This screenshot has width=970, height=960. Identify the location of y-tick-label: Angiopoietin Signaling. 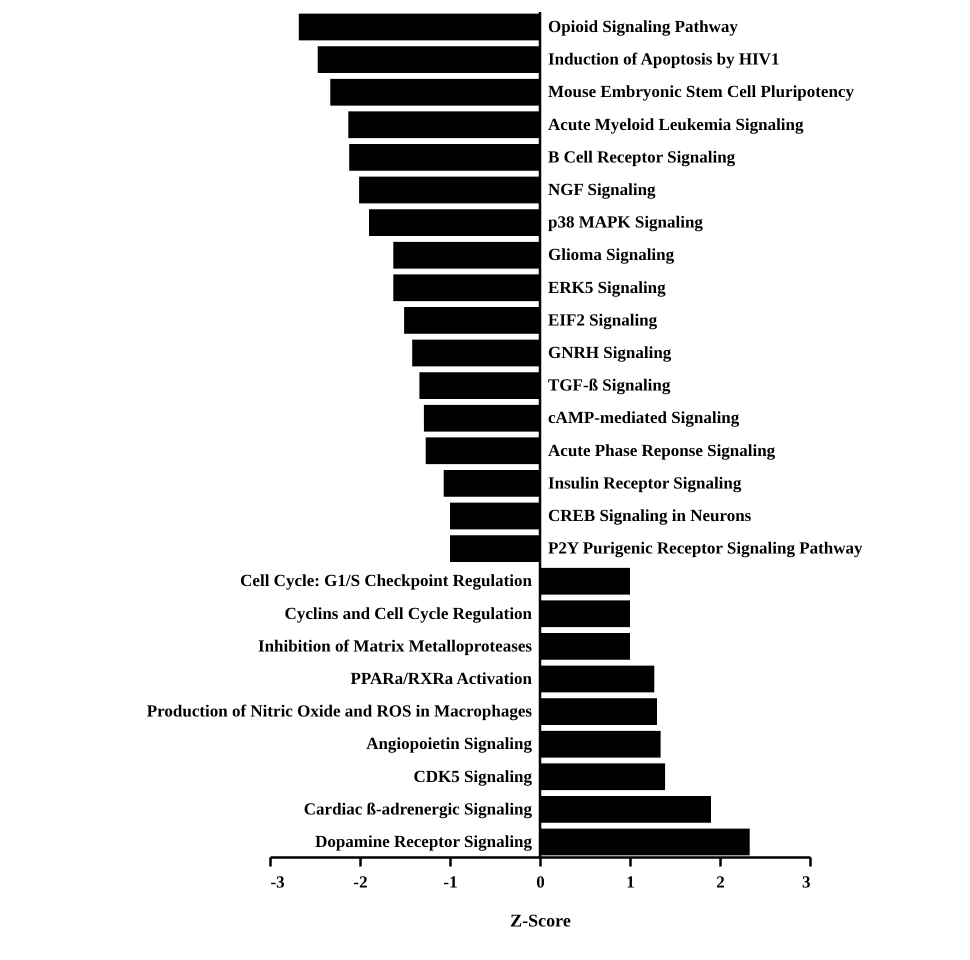
(449, 744).